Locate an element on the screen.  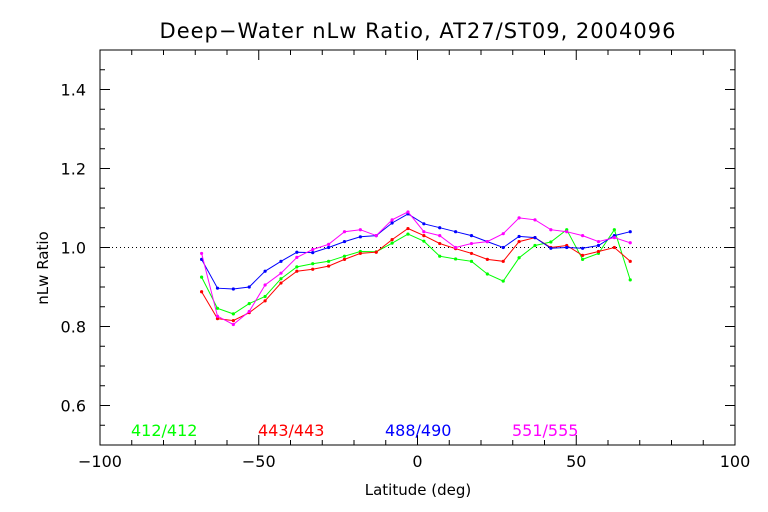
legend-entry: 412/412 is located at coordinates (164, 430).